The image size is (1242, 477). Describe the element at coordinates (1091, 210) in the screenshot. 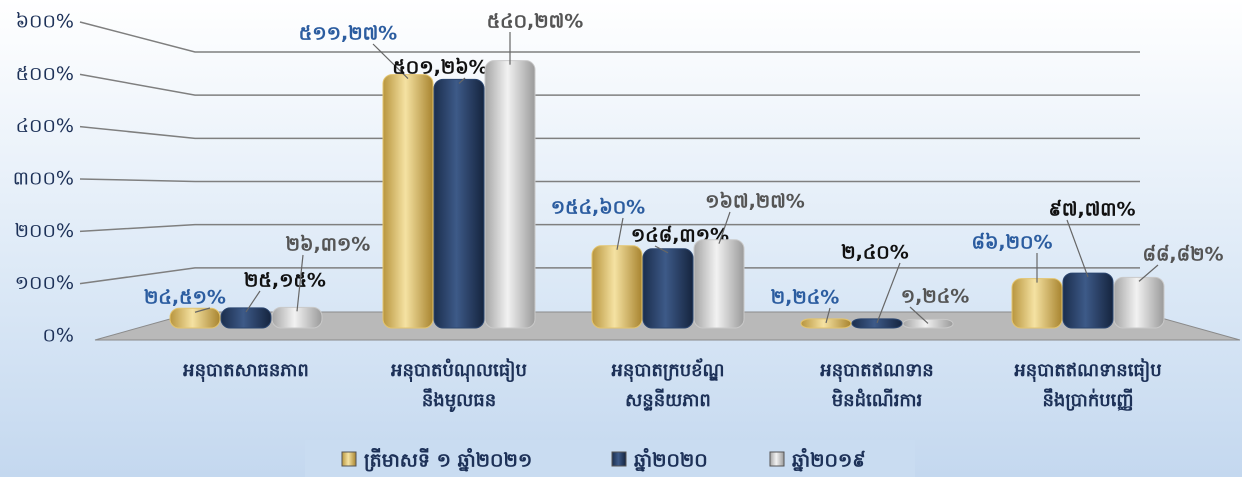

I see `data-label: ៩៧,៧៣%` at that location.